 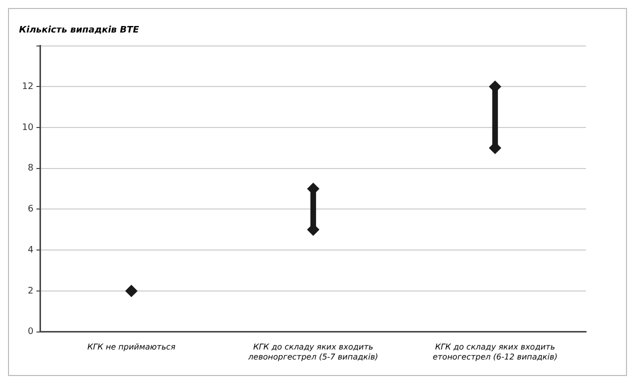 I want to click on x-tick-label: КГК не приймаються, so click(x=131, y=347).